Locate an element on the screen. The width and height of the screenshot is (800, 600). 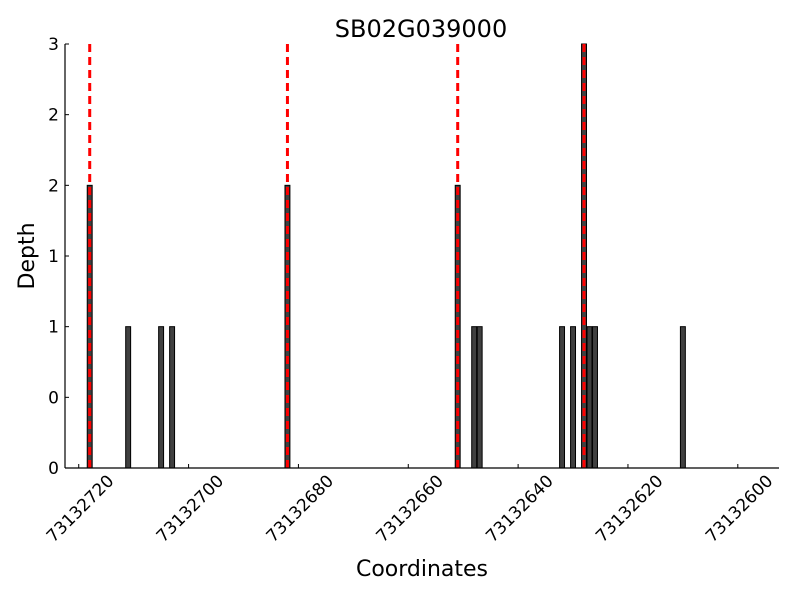
x-axis-label: Coordinates is located at coordinates (422, 569).